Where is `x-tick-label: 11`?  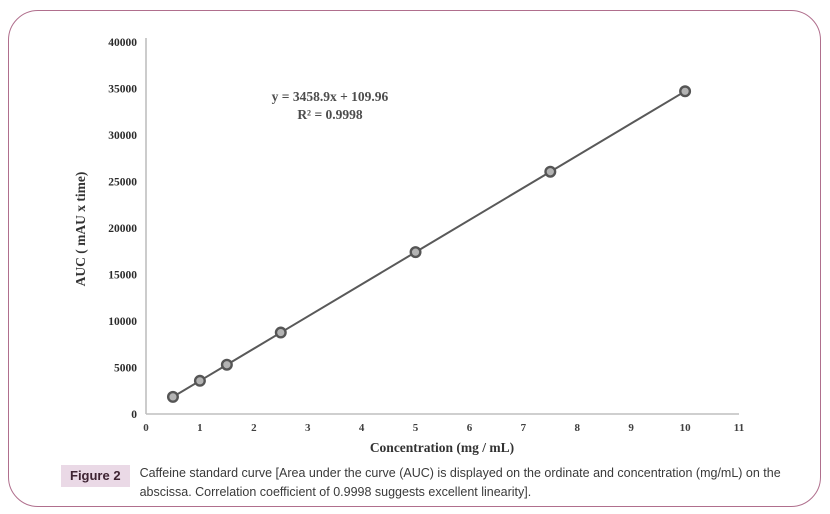
x-tick-label: 11 is located at coordinates (739, 428).